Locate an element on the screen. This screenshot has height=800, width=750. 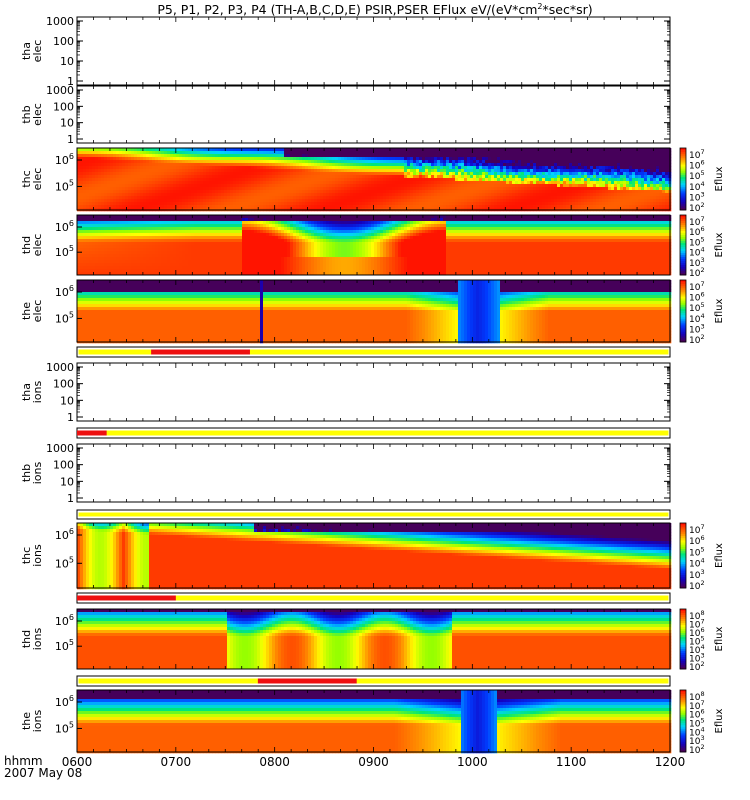
thc-ions-cbar-tick: 10⁵ is located at coordinates (697, 551).